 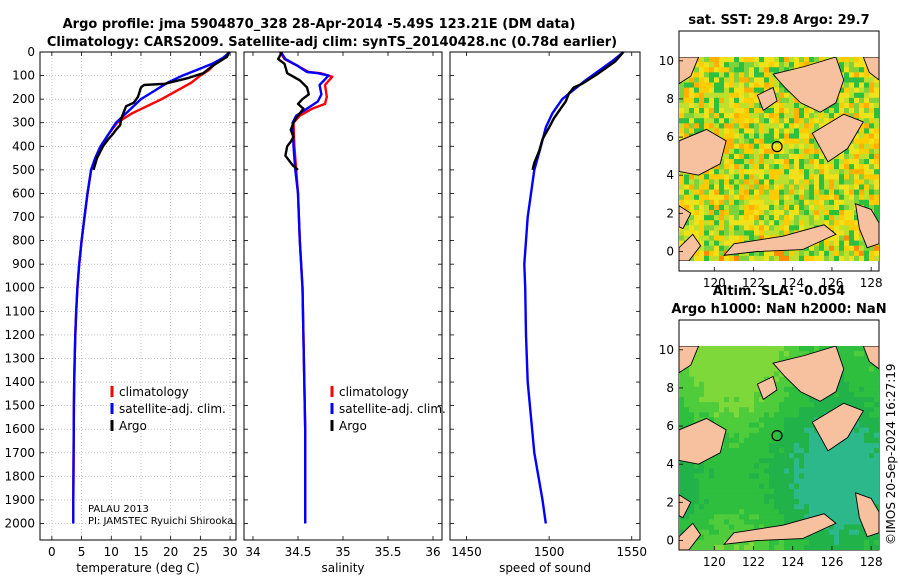 I want to click on depth-tick-label: 1700, so click(x=19, y=453).